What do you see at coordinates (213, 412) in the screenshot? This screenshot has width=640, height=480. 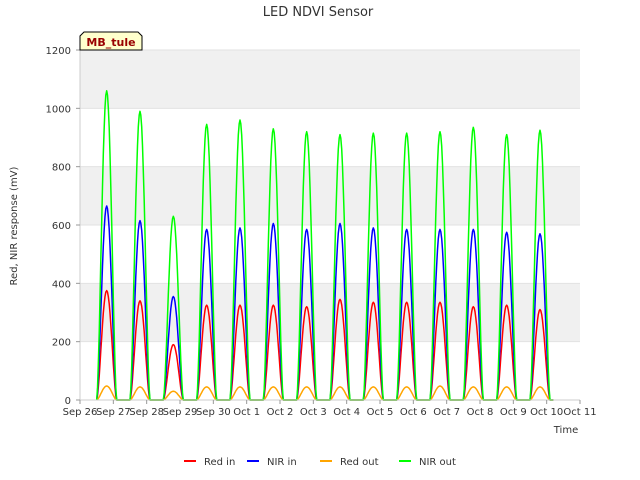 I see `x-tick-label: Sep 30` at bounding box center [213, 412].